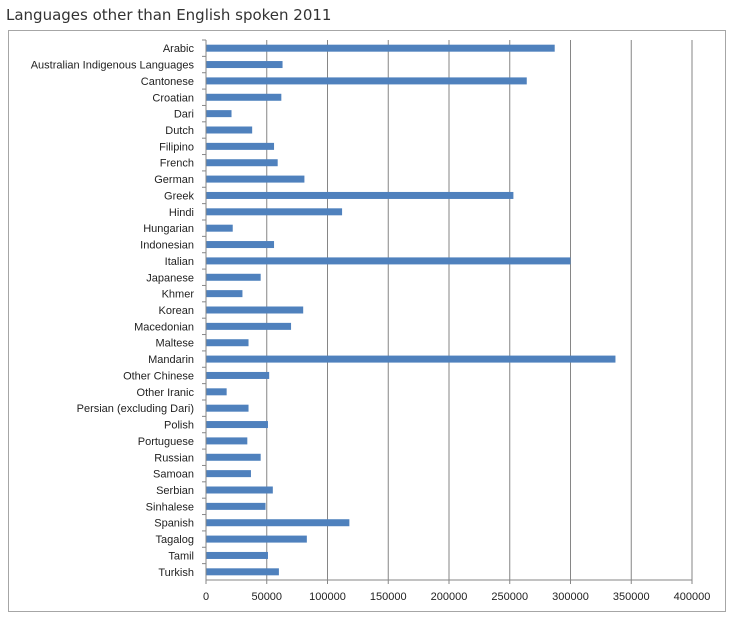  I want to click on y-category-label: Spanish, so click(174, 524).